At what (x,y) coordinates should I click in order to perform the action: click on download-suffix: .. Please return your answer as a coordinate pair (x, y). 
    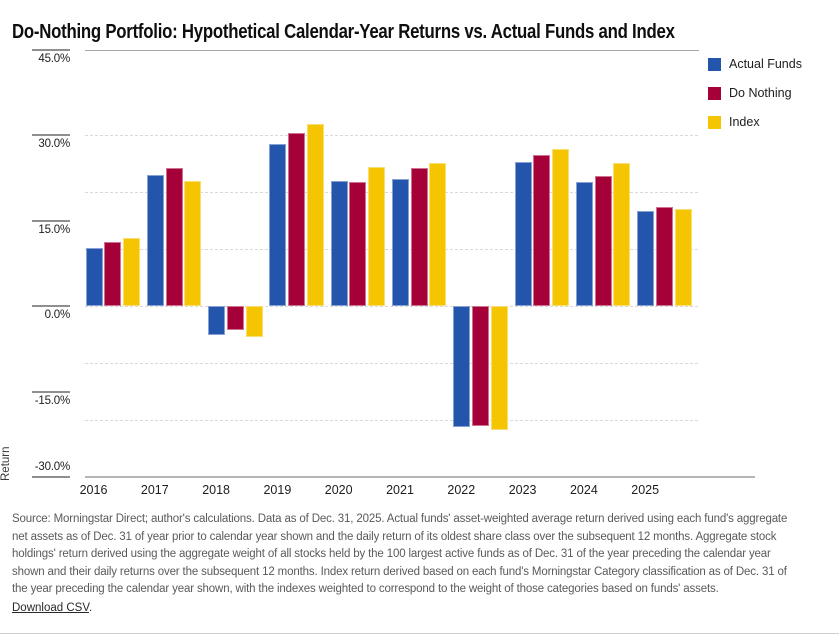
    Looking at the image, I should click on (90, 607).